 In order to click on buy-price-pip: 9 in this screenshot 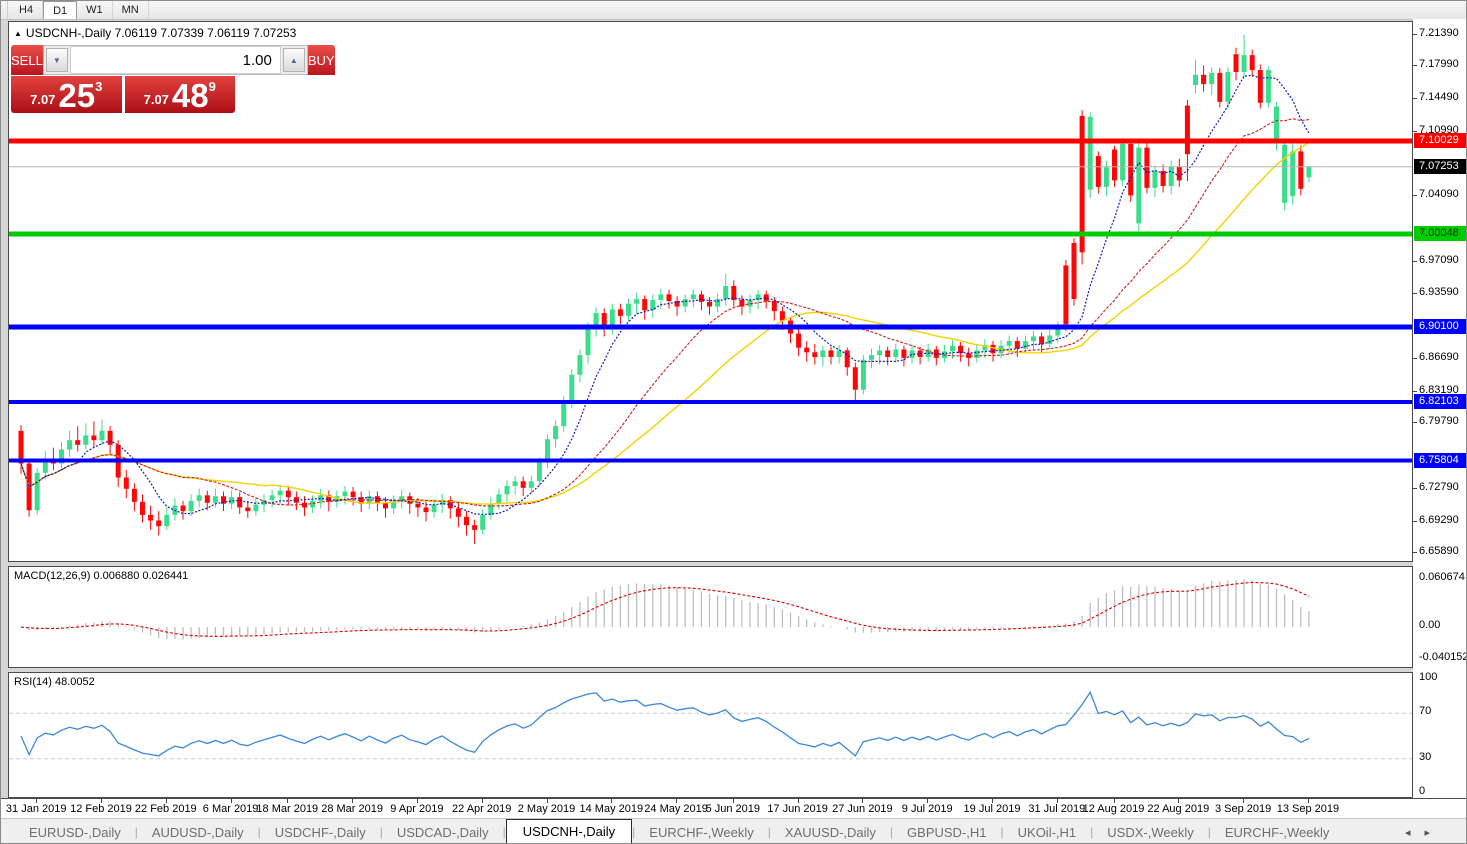, I will do `click(212, 86)`.